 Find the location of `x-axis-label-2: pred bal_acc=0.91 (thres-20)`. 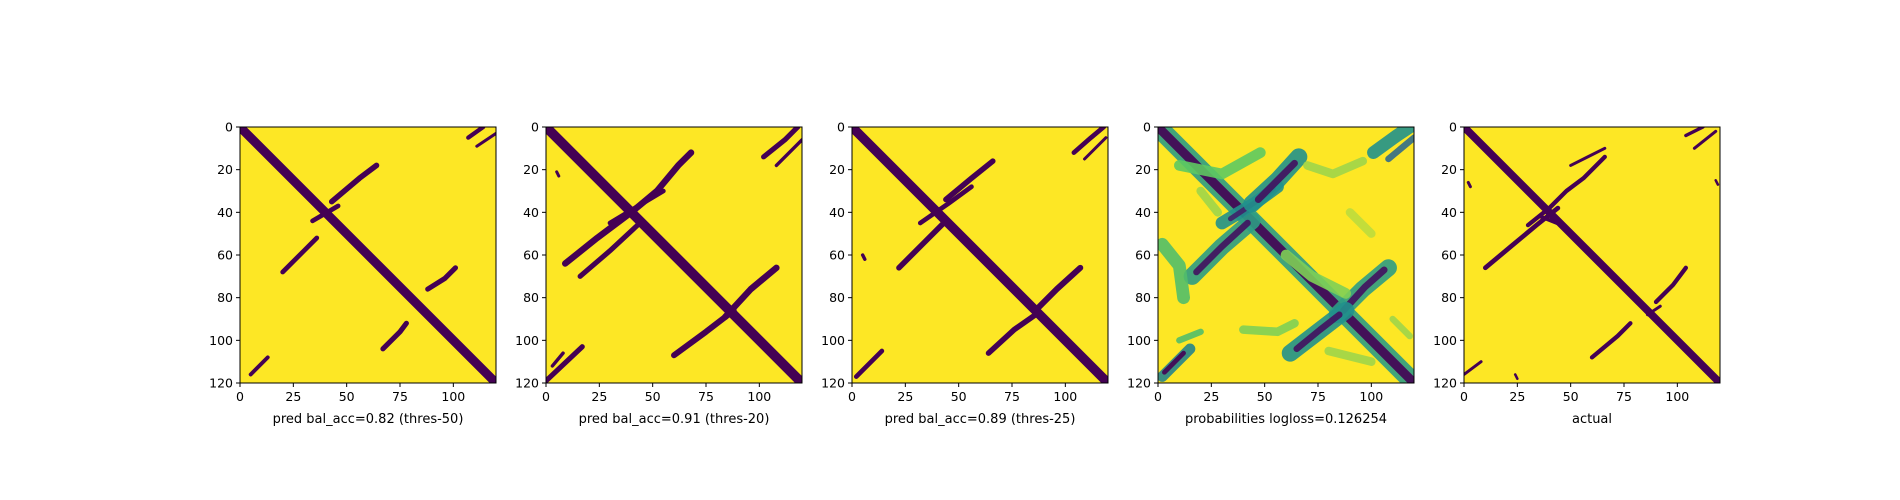

x-axis-label-2: pred bal_acc=0.91 (thres-20) is located at coordinates (674, 419).